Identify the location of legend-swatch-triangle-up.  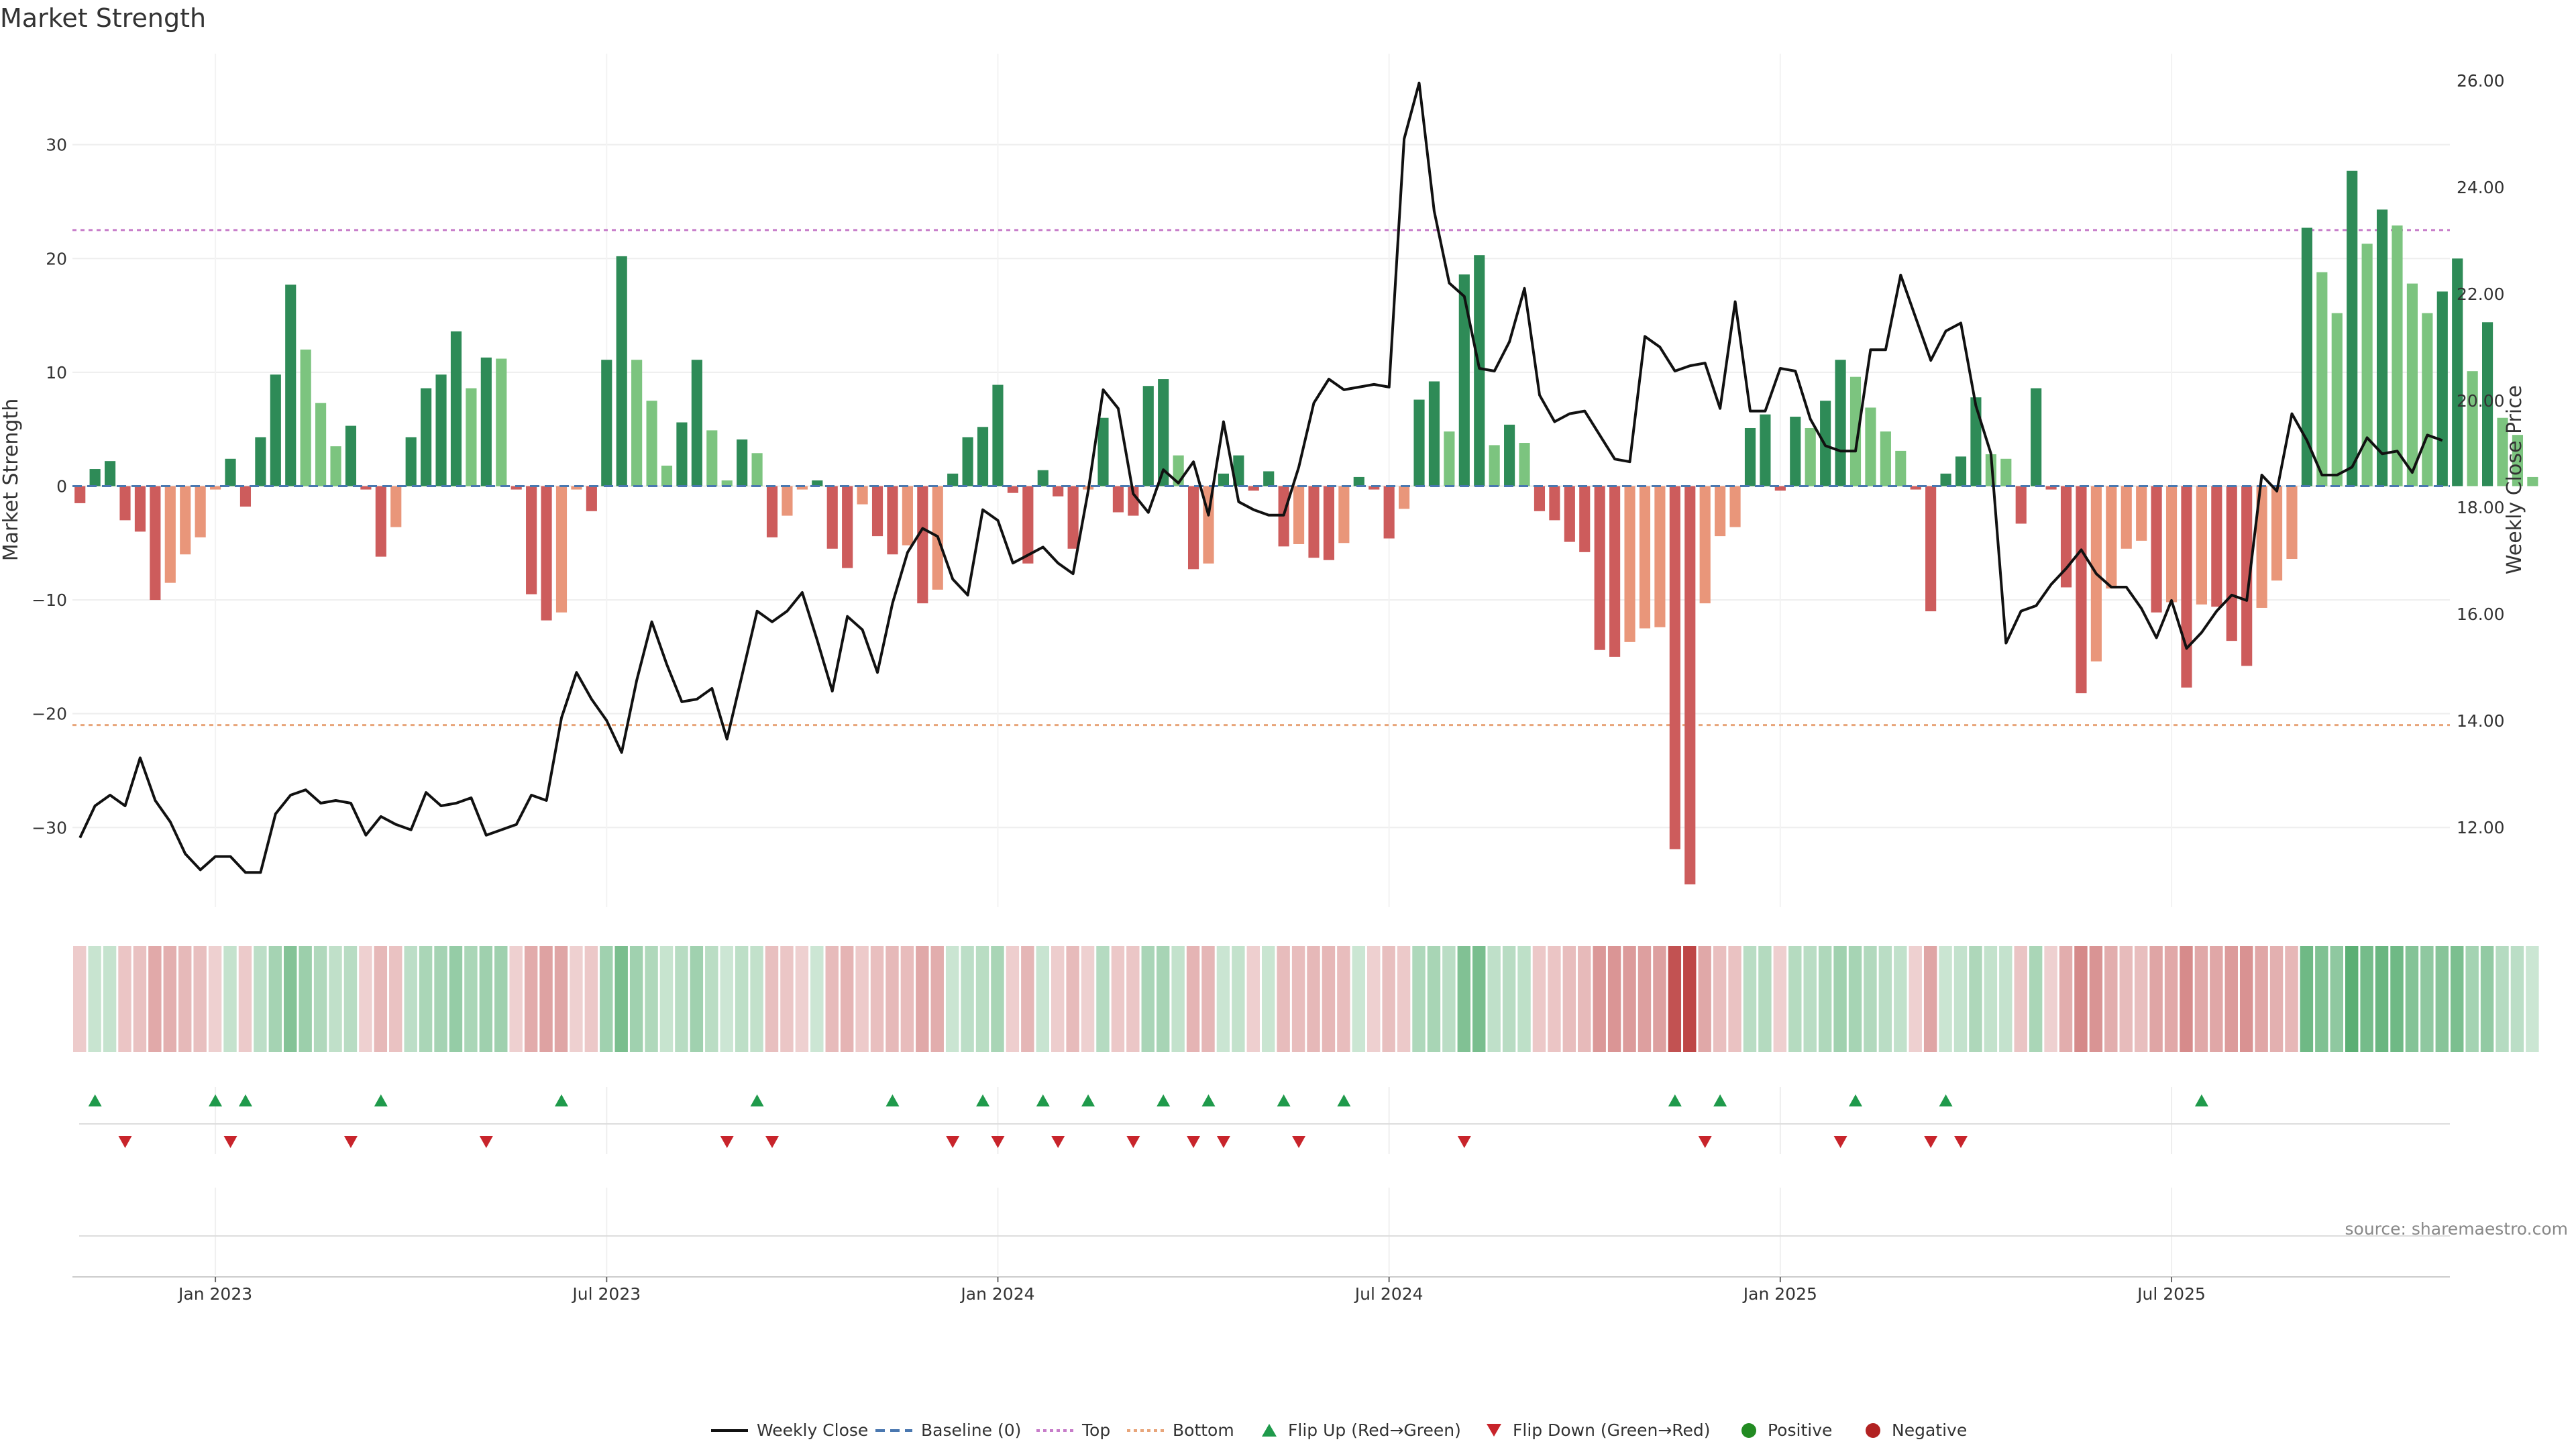
(1269, 1431).